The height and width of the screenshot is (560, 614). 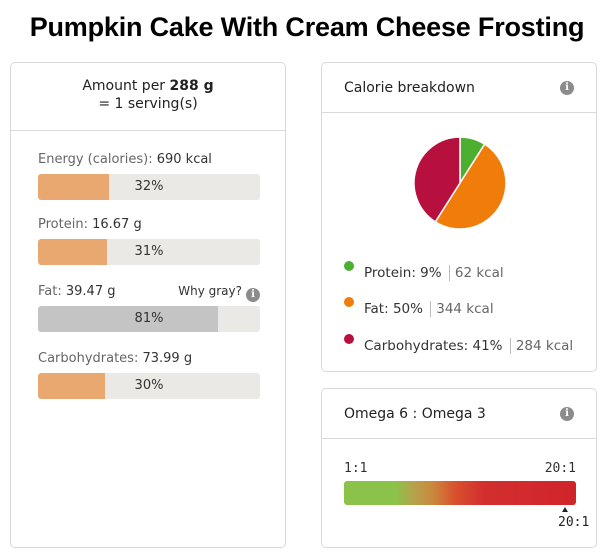 What do you see at coordinates (184, 159) in the screenshot?
I see `nutrient-value: 690 kcal` at bounding box center [184, 159].